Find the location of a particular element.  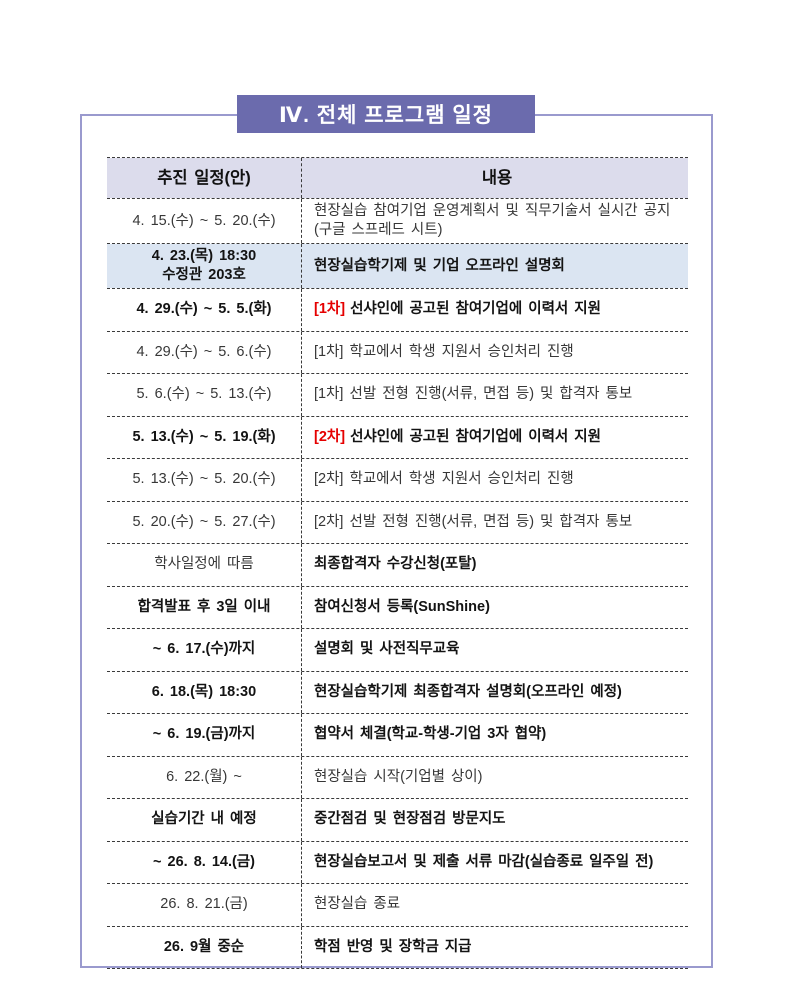

content-text: 현장실습 시작(기업별 상이) is located at coordinates (398, 776).